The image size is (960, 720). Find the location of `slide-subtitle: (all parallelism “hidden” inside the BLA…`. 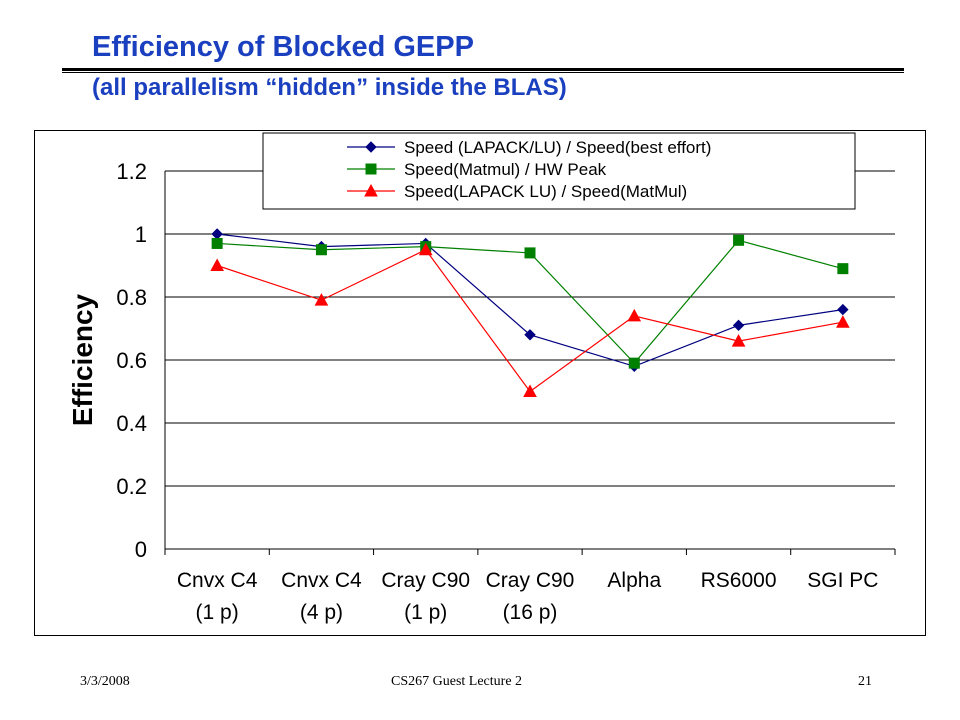

slide-subtitle: (all parallelism “hidden” inside the BLA… is located at coordinates (329, 87).